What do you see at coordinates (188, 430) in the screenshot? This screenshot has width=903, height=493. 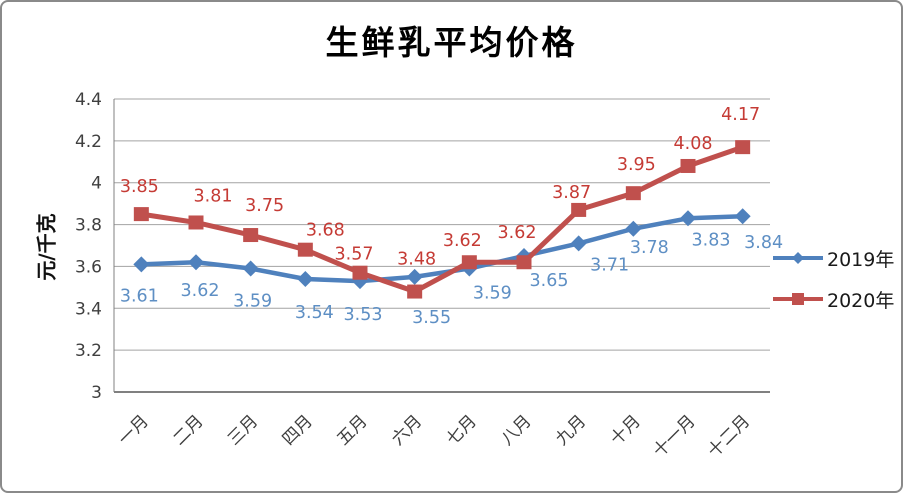 I see `x-tick-label: 二月` at bounding box center [188, 430].